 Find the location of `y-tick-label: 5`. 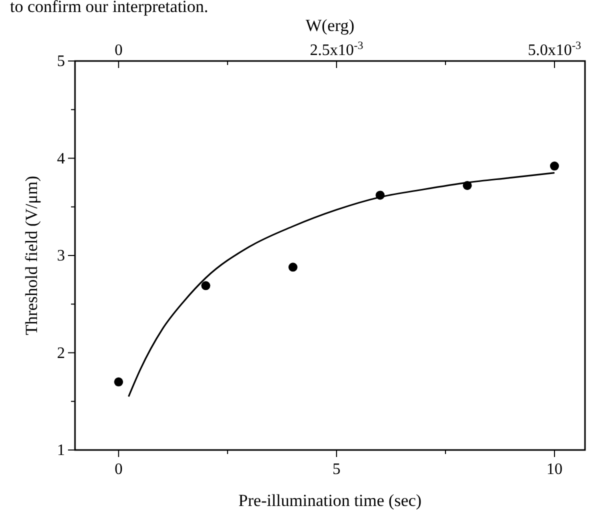

y-tick-label: 5 is located at coordinates (61, 61).